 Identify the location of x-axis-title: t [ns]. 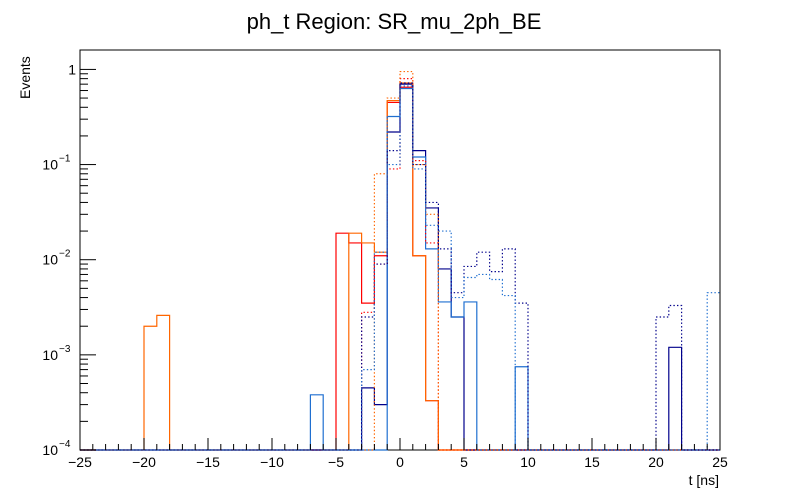
(704, 480).